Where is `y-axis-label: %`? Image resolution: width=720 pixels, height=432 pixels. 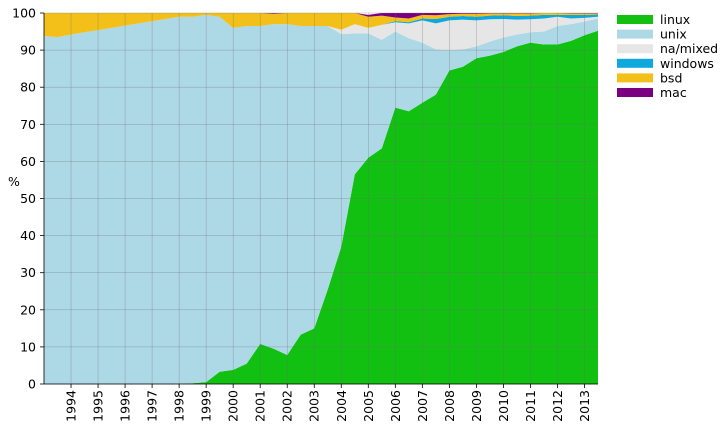 y-axis-label: % is located at coordinates (14, 181).